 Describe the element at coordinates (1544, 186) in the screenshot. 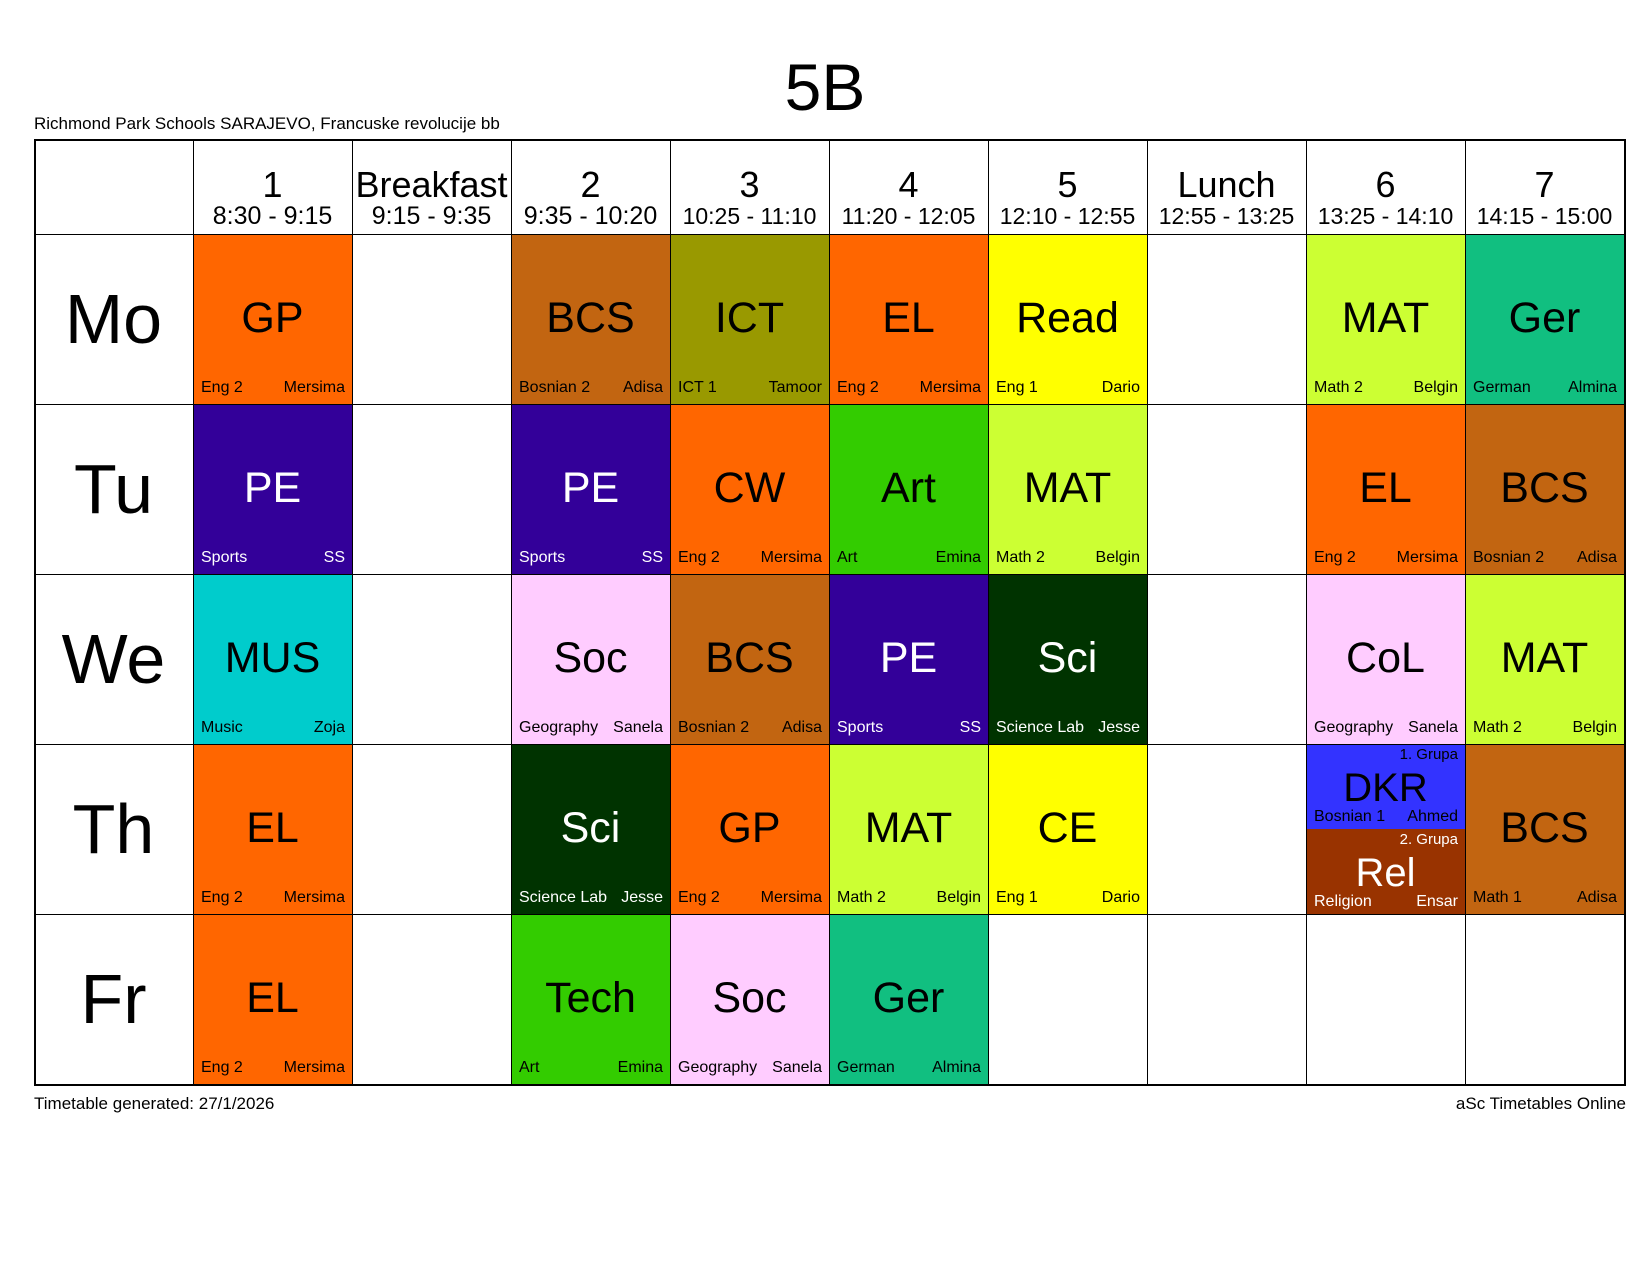

I see `period-label: 7` at that location.